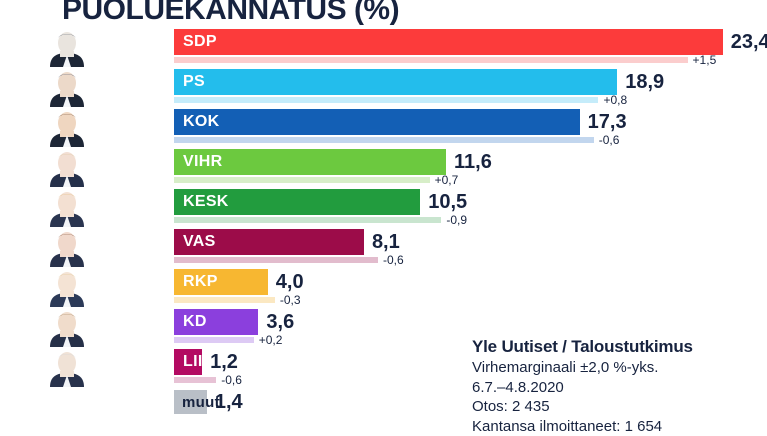 The image size is (767, 436). What do you see at coordinates (454, 220) in the screenshot?
I see `delta-label-kesk: -0,9` at bounding box center [454, 220].